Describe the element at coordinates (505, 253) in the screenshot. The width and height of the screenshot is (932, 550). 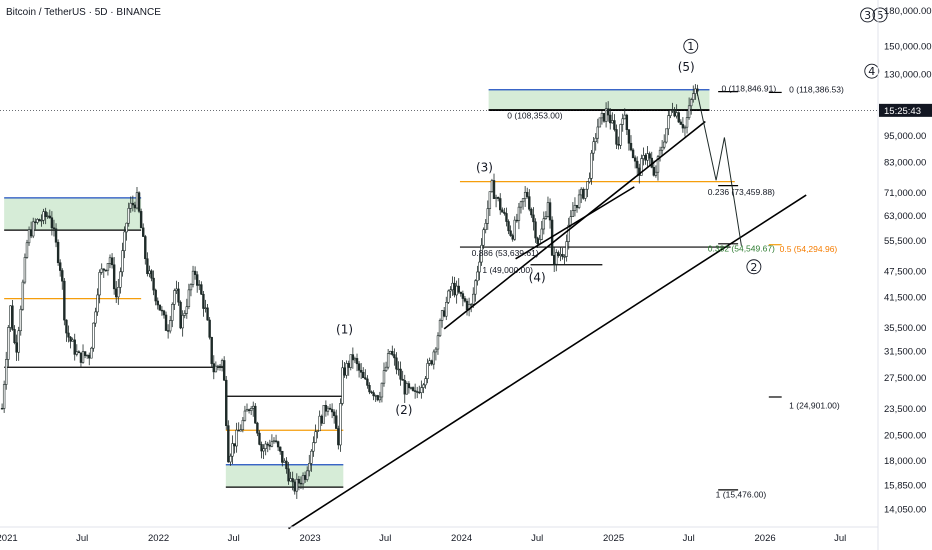
I see `fib-label: 0.886 (53,639.61)` at that location.